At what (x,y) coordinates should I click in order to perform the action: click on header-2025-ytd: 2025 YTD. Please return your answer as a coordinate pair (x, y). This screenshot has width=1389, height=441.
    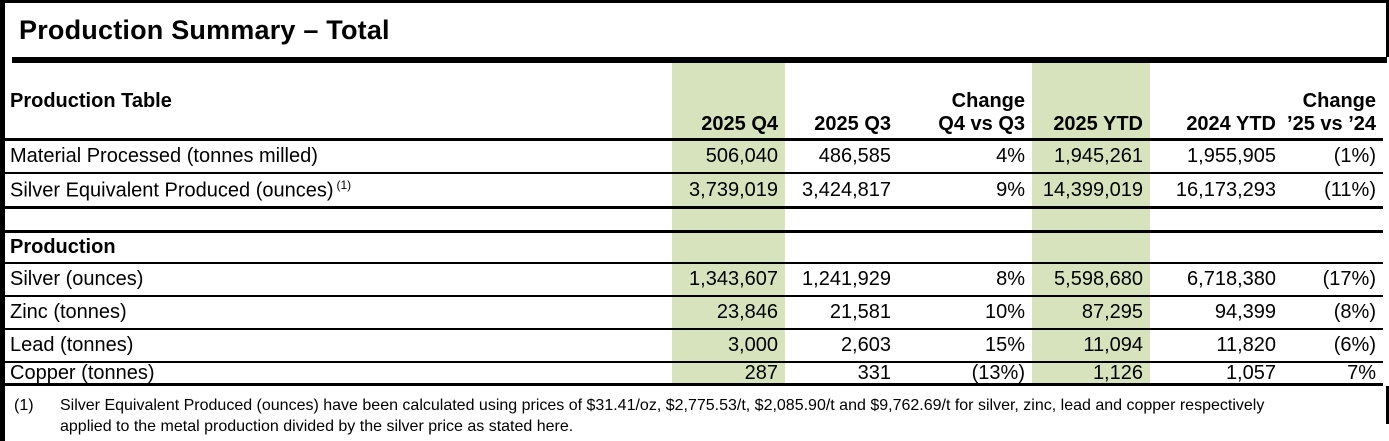
    Looking at the image, I should click on (1091, 100).